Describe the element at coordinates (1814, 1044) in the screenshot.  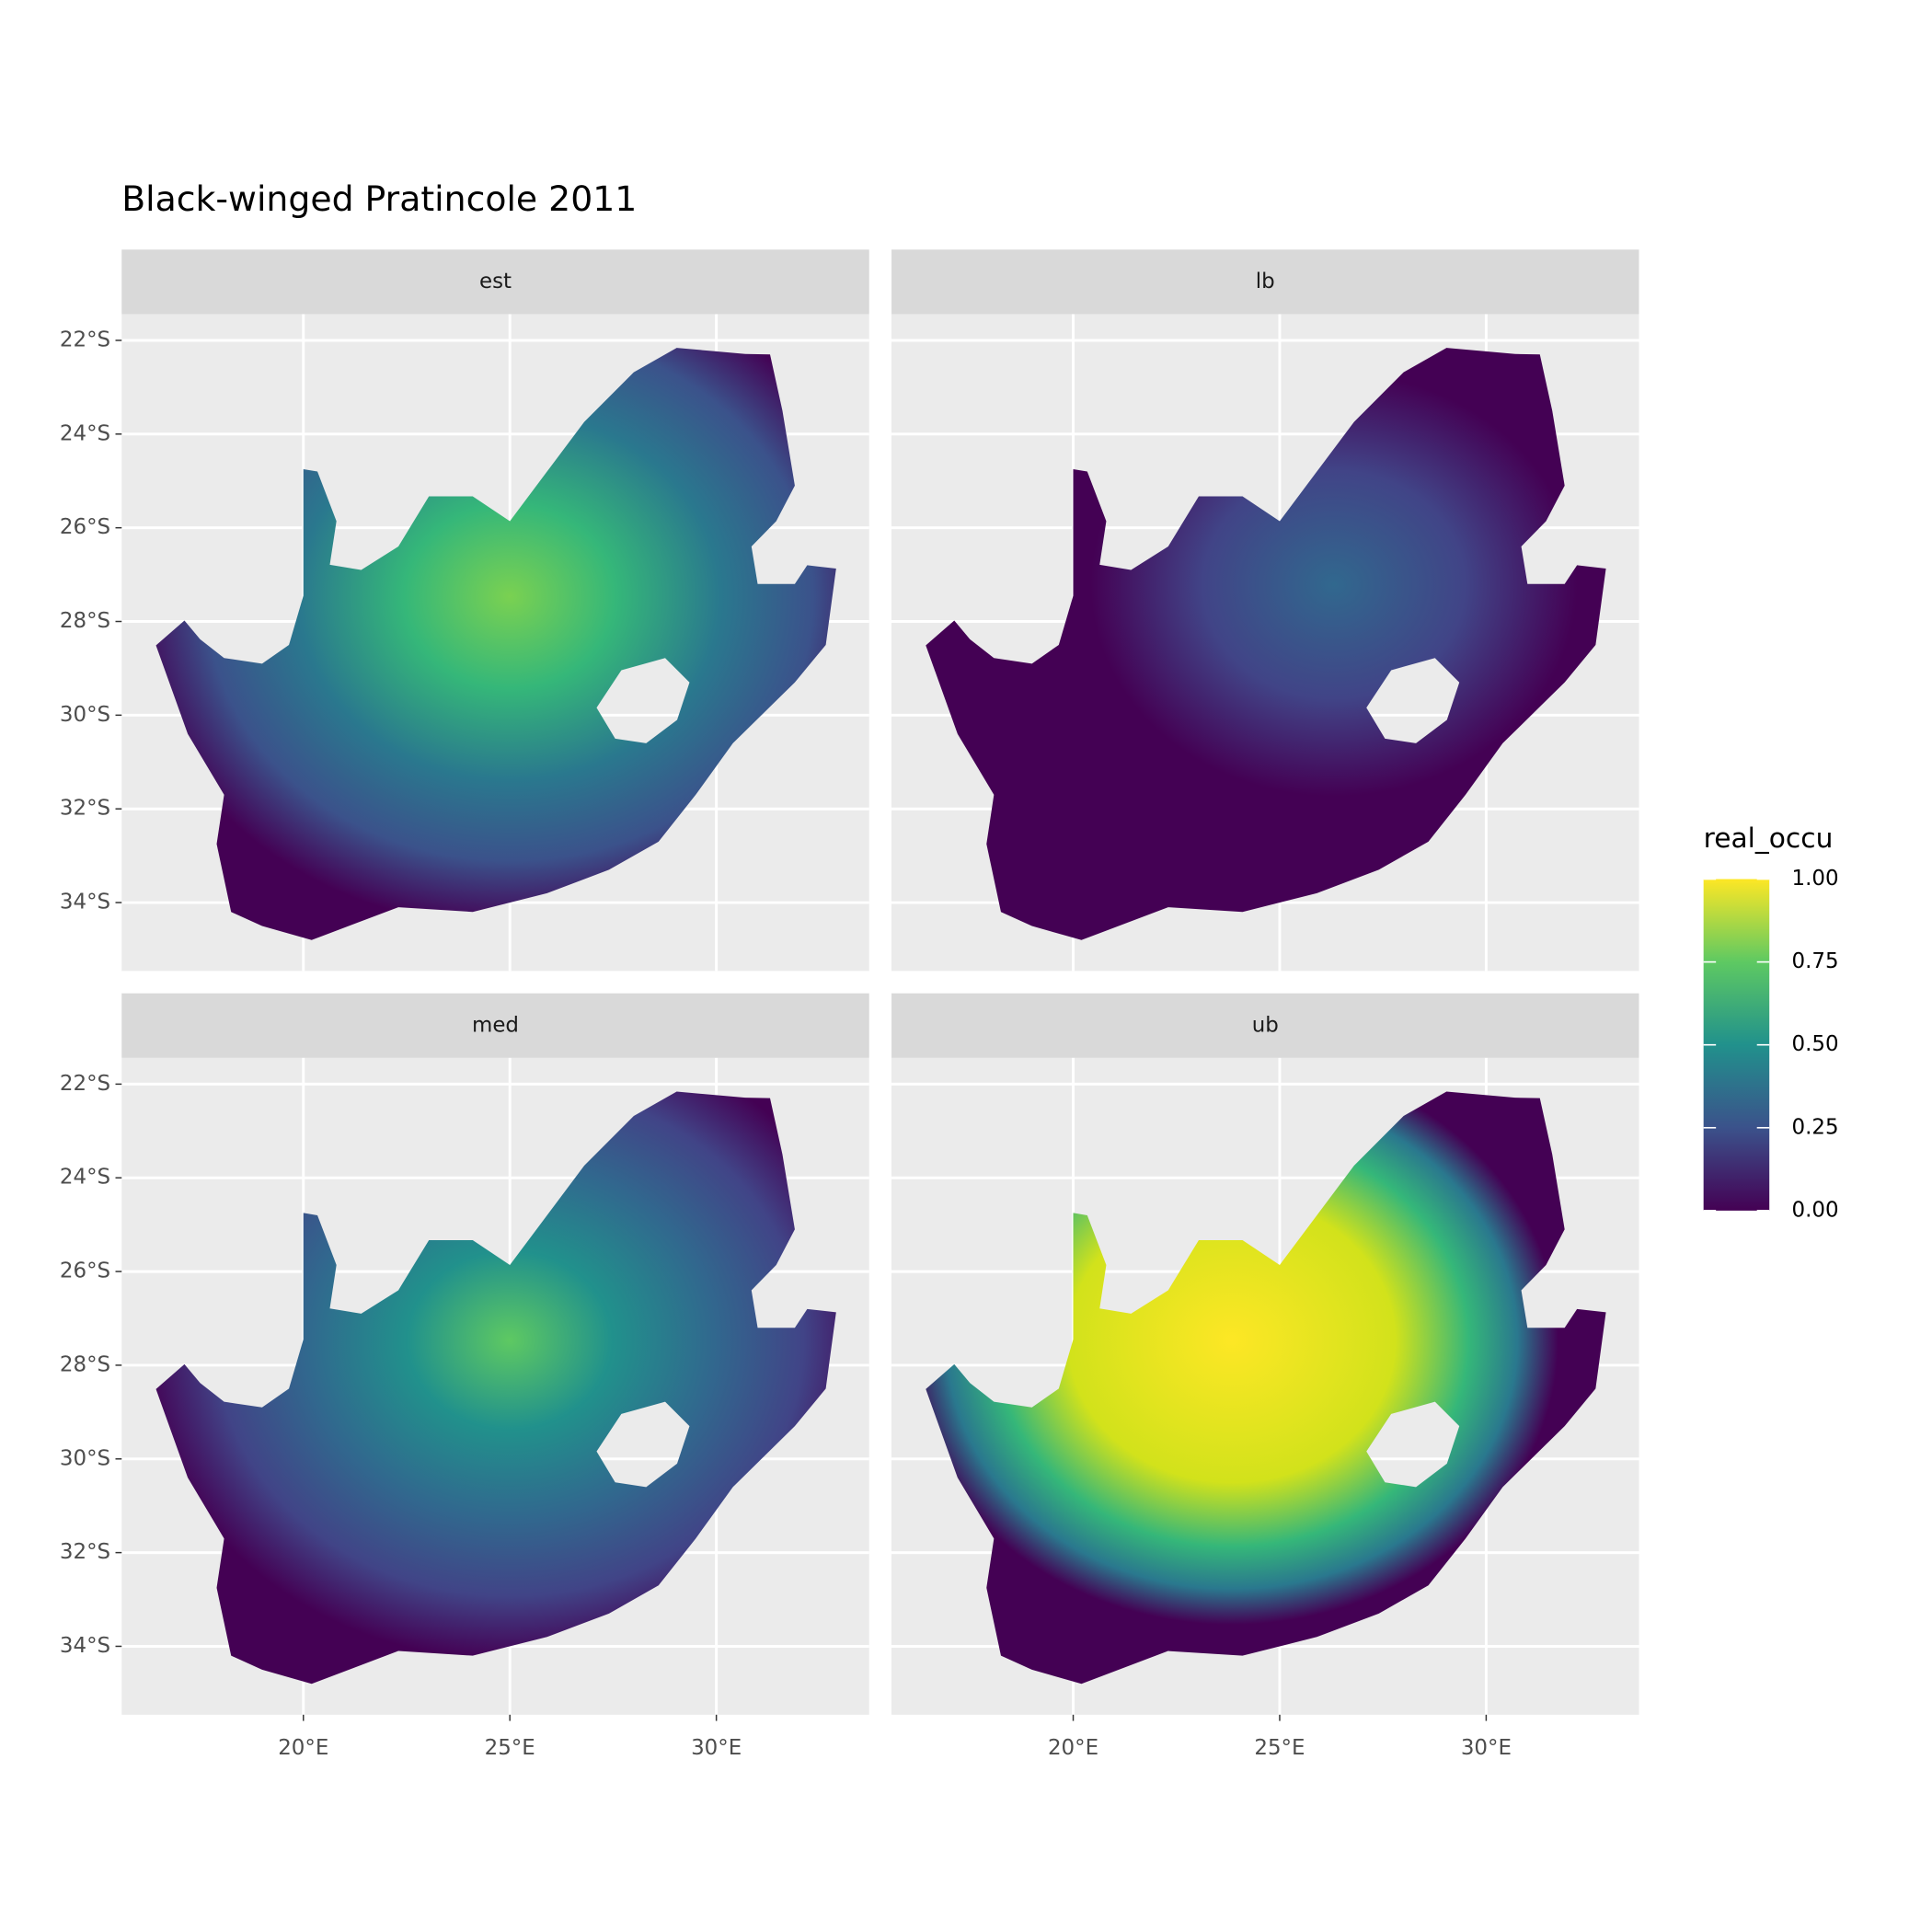
I see `legend-tick-label: 0.50` at that location.